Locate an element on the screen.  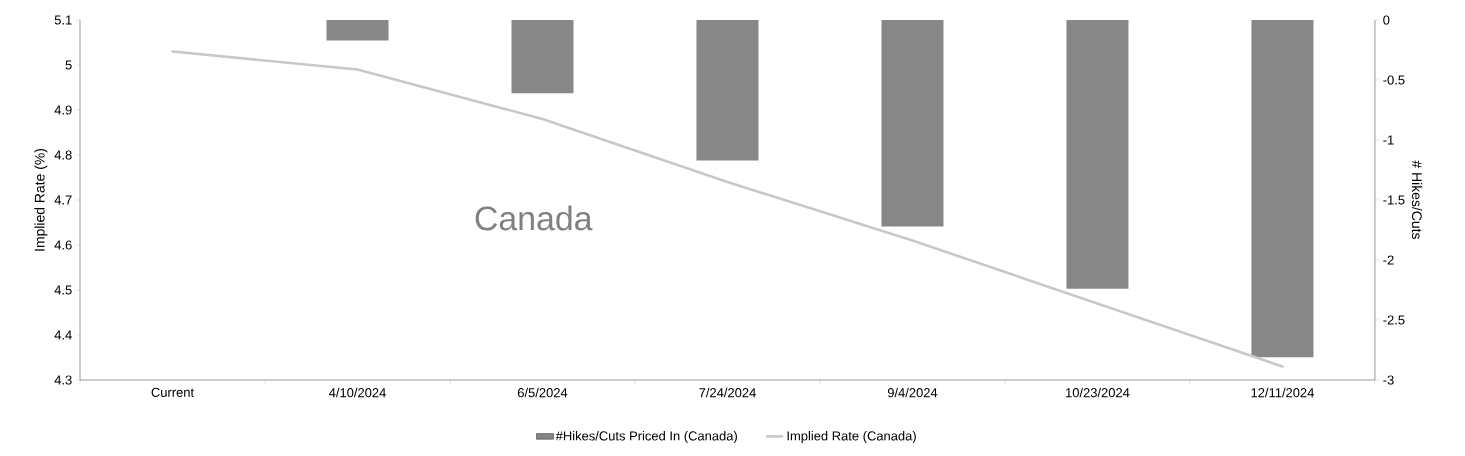
y-tick-label: 4.6 is located at coordinates (63, 245).